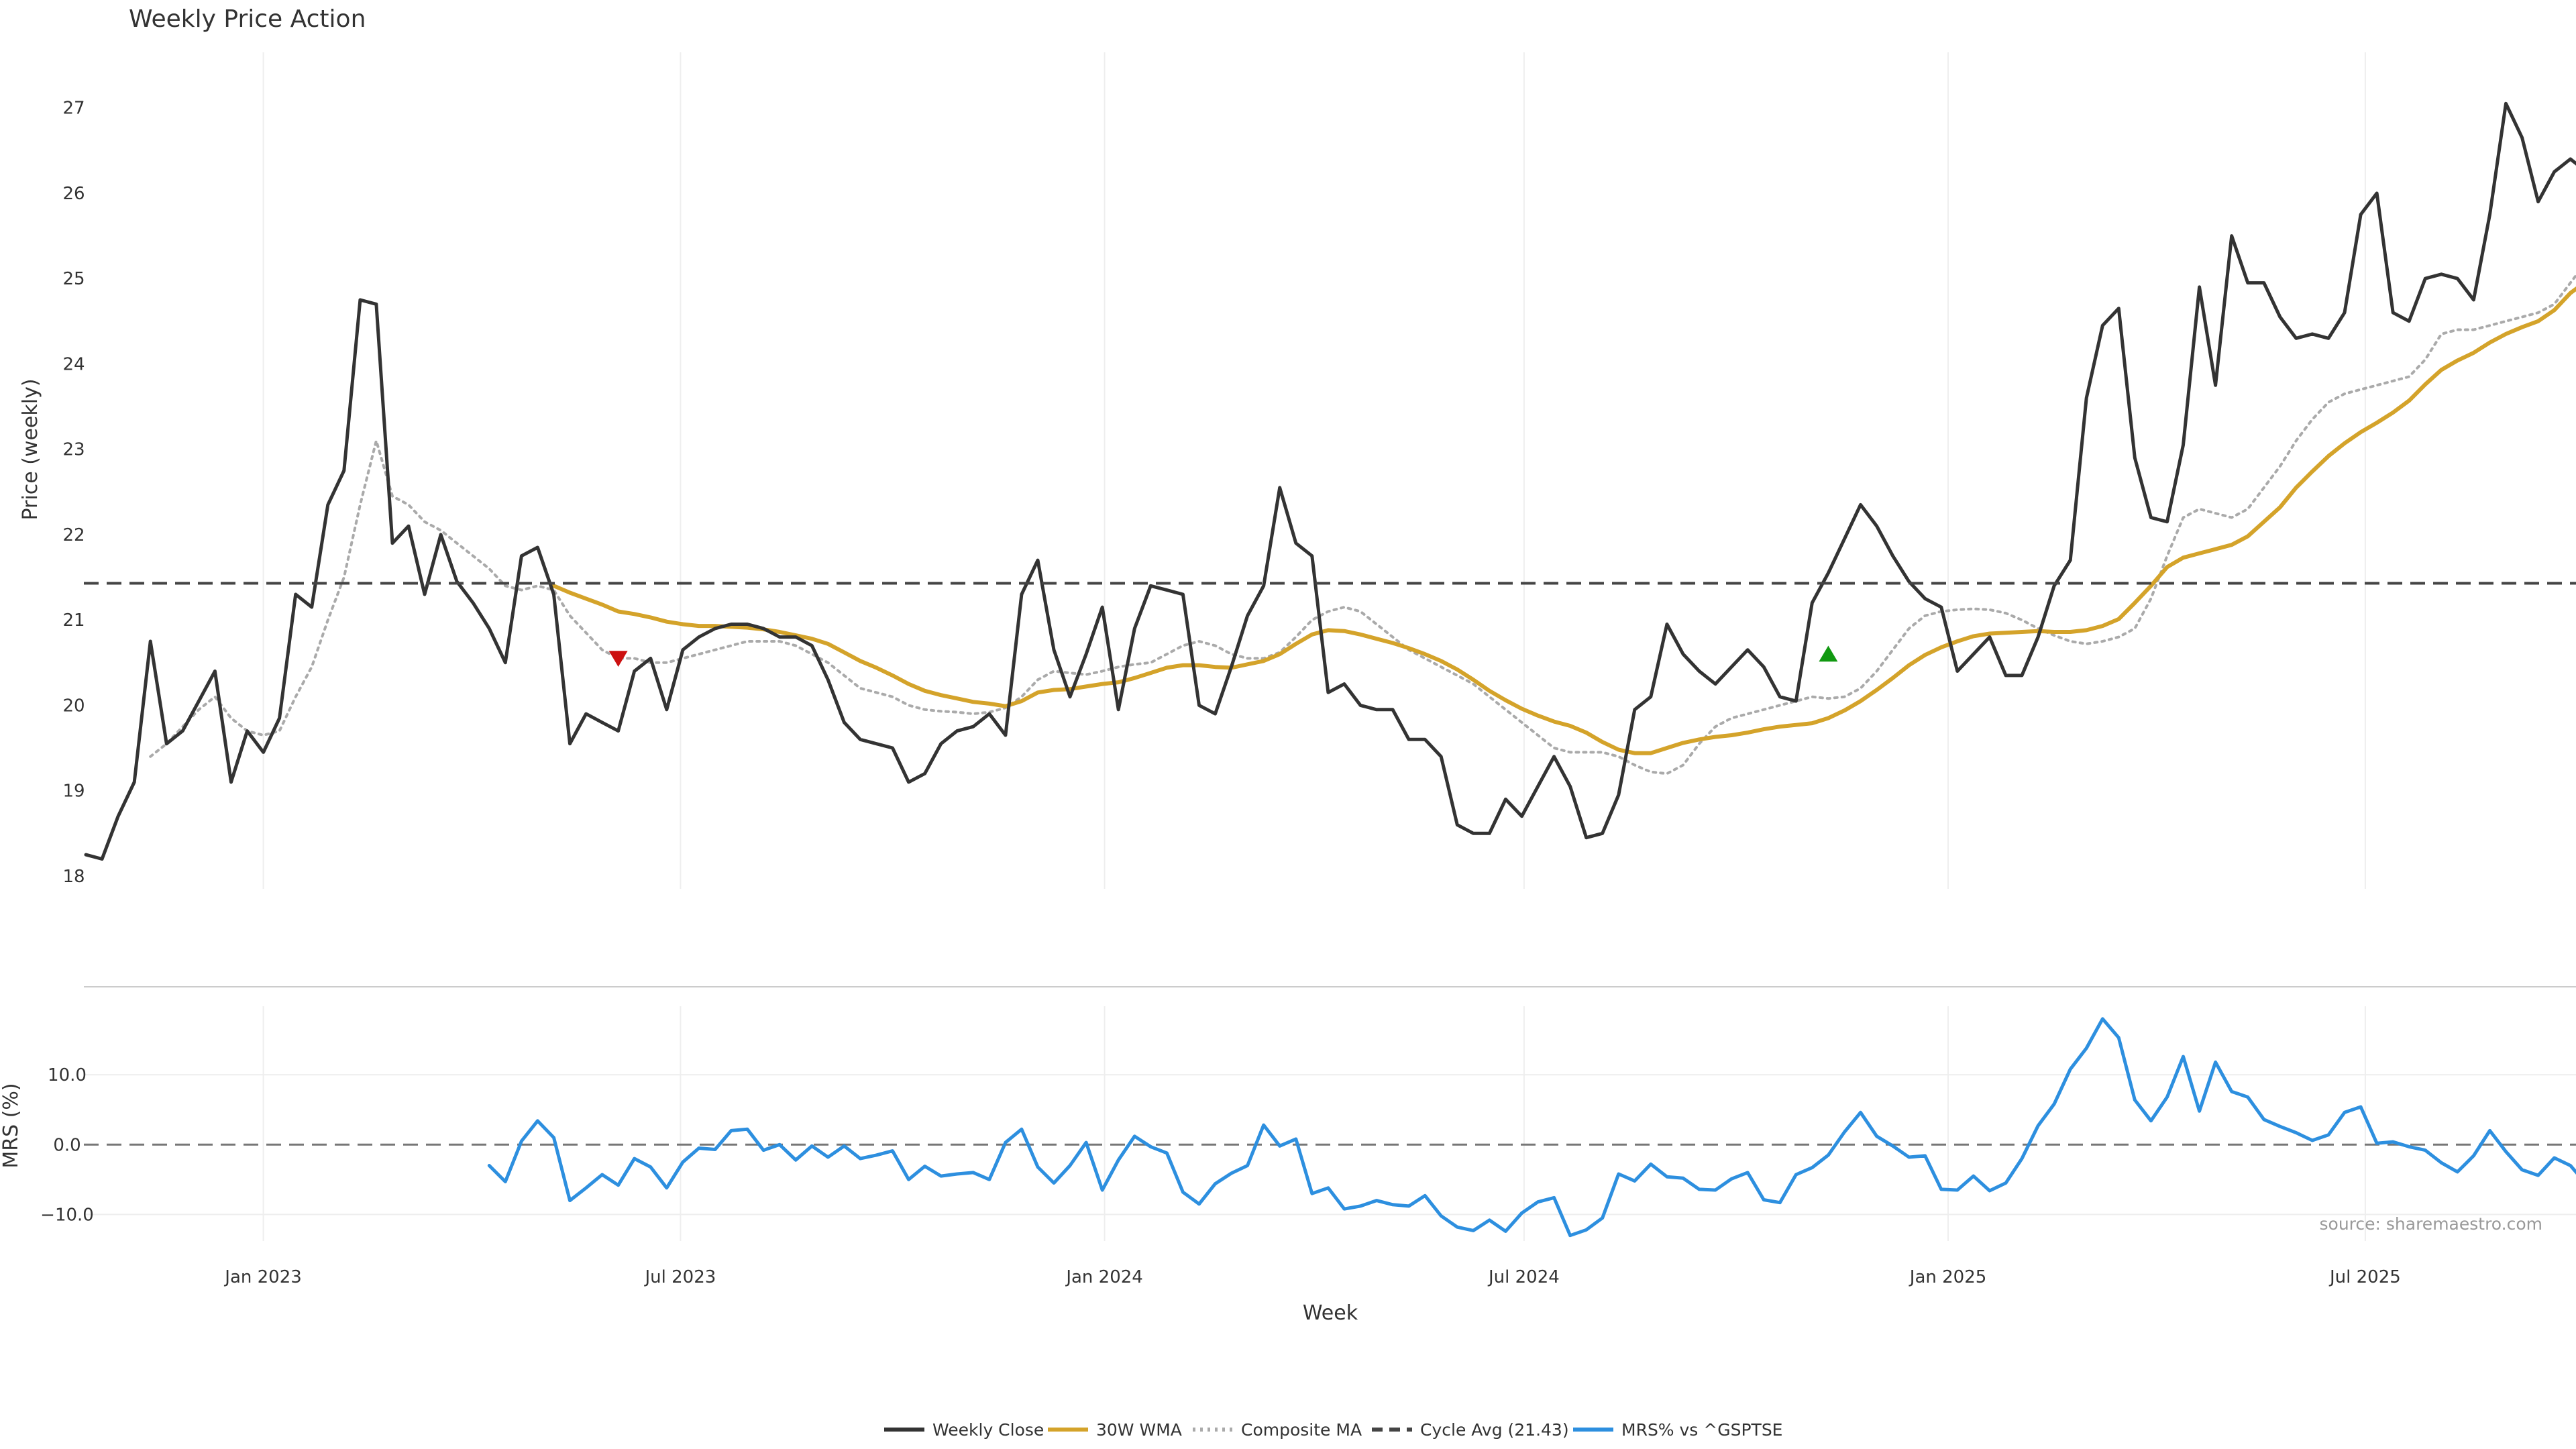  Describe the element at coordinates (680, 1277) in the screenshot. I see `x-tick-label: Jul 2023` at that location.